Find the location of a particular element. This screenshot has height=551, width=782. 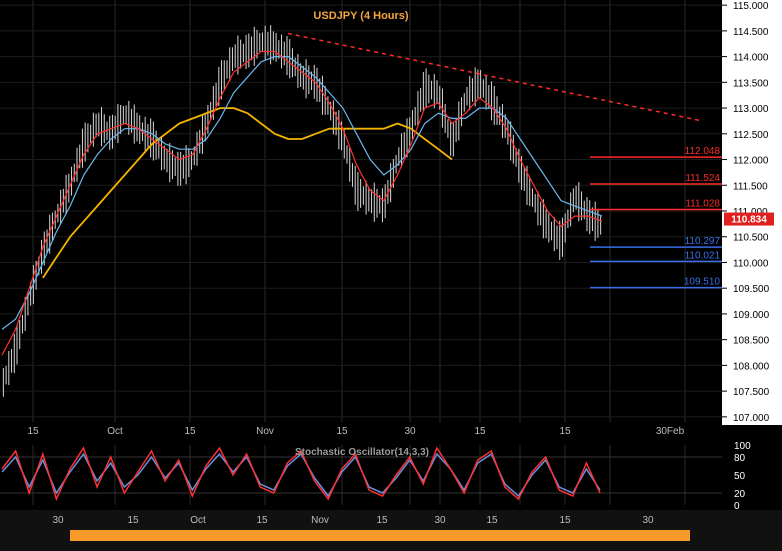

oscillator-k-line is located at coordinates (301, 474).